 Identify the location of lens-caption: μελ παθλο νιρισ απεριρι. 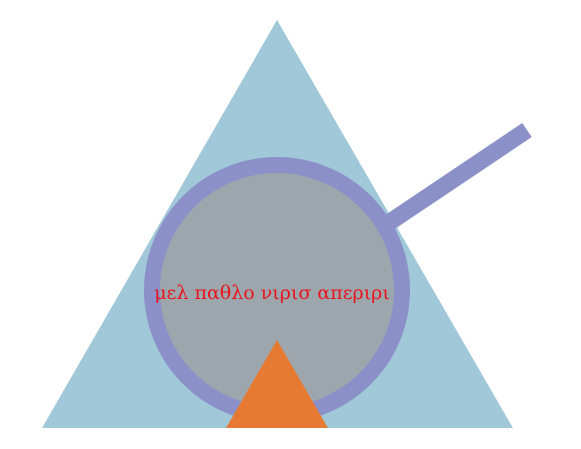
(272, 293).